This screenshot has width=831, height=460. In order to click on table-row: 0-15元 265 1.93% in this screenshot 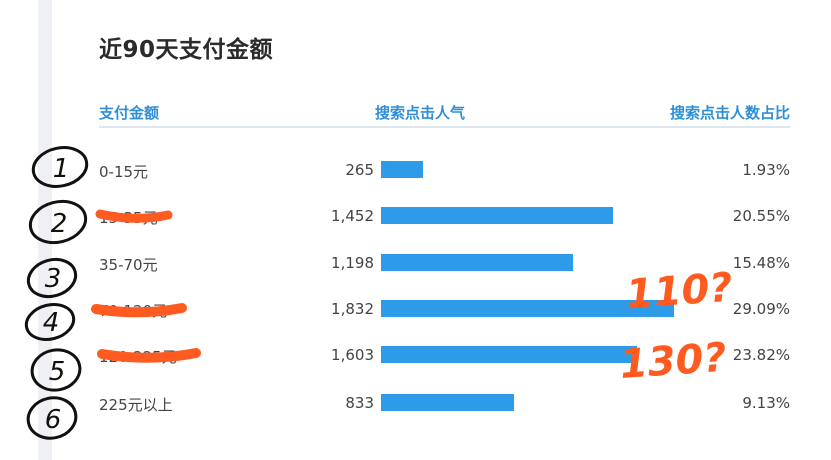, I will do `click(432, 171)`.